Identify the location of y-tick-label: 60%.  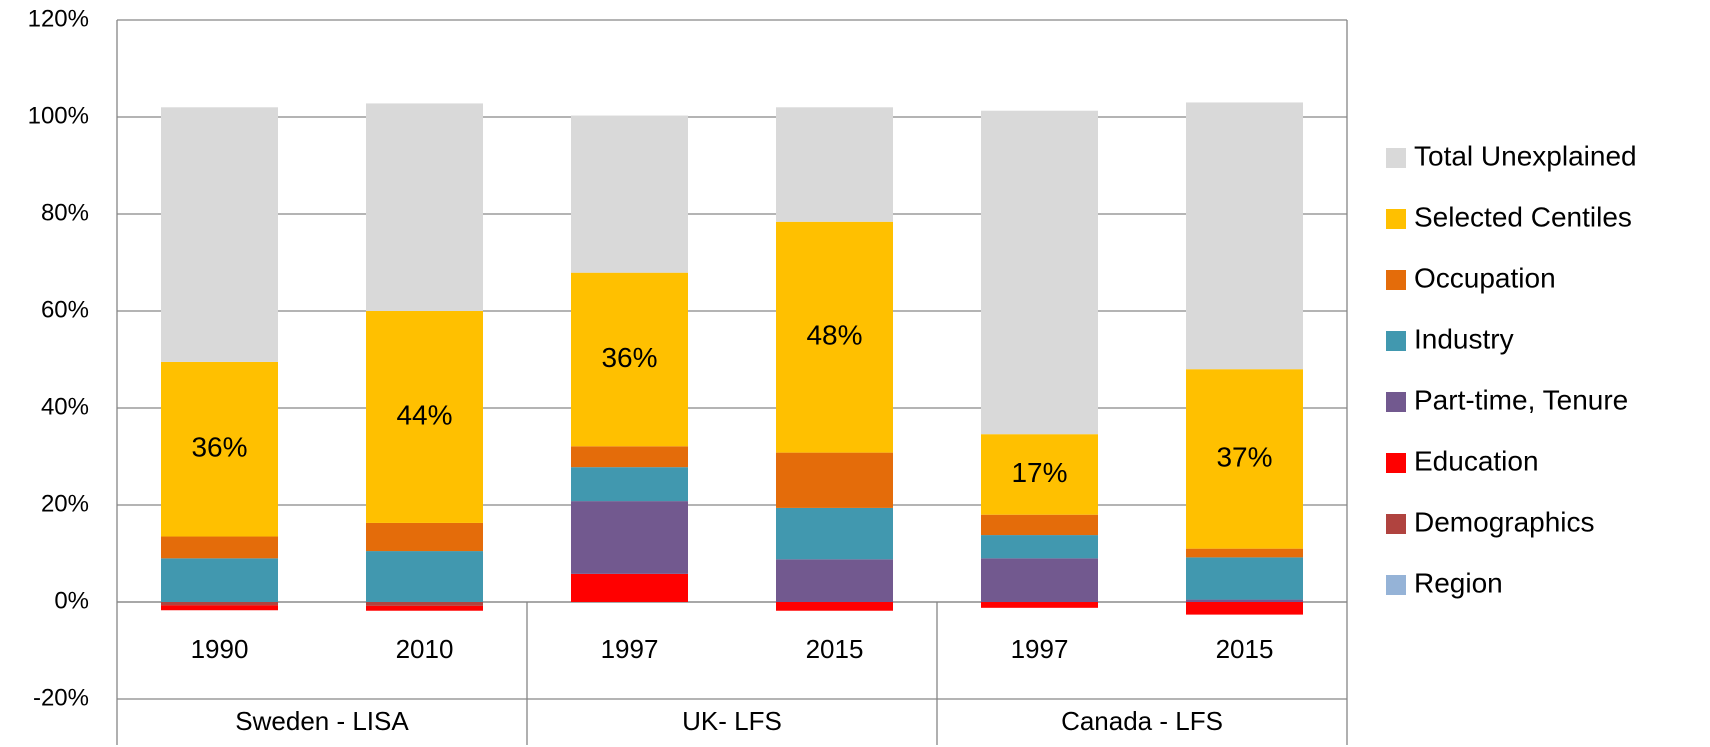
(65, 309).